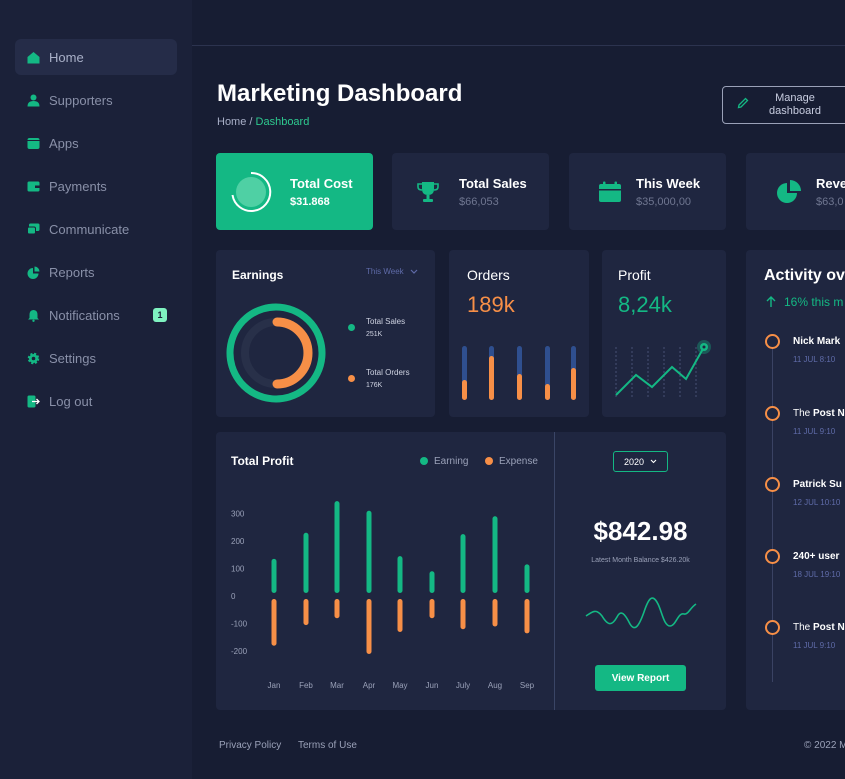 This screenshot has height=779, width=845. I want to click on y-tick-label: 200, so click(238, 541).